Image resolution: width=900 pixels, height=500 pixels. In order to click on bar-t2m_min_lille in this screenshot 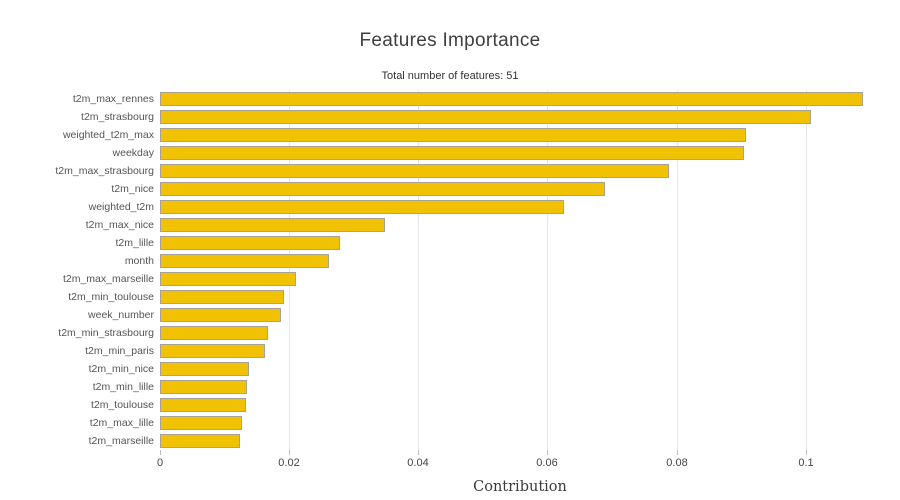, I will do `click(203, 387)`.